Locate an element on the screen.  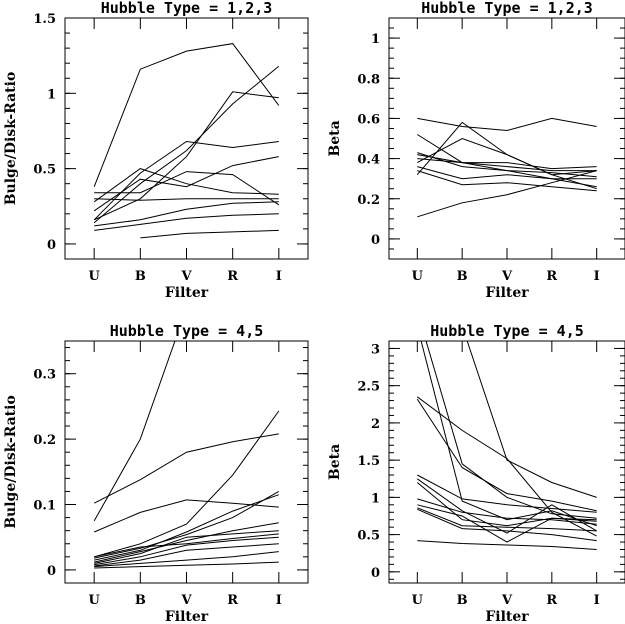
y-tick-label: 0.4 is located at coordinates (368, 160).